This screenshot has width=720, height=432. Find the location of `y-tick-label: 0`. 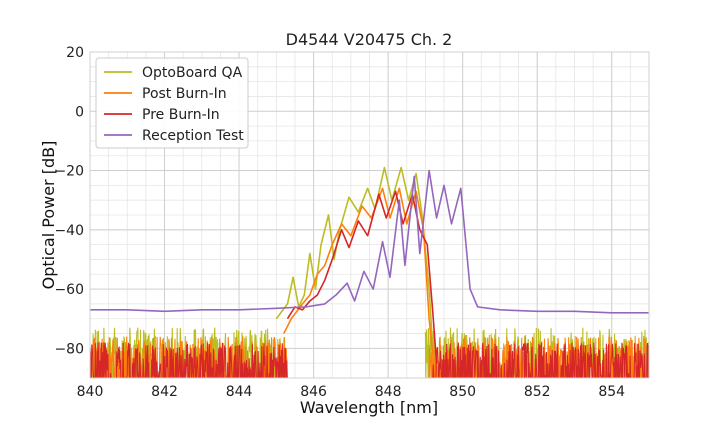

y-tick-label: 0 is located at coordinates (79, 112).